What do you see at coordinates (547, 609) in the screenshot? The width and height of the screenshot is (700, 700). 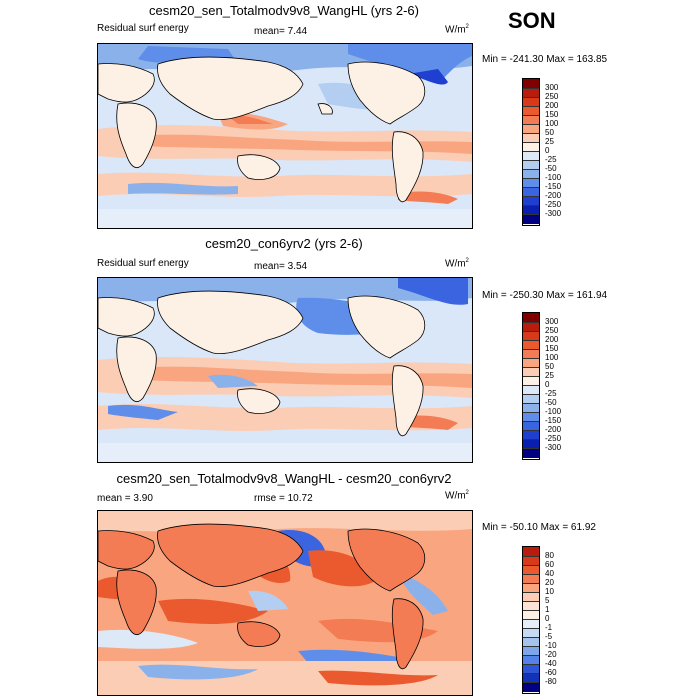 I see `panel-3-tick-label: 1` at bounding box center [547, 609].